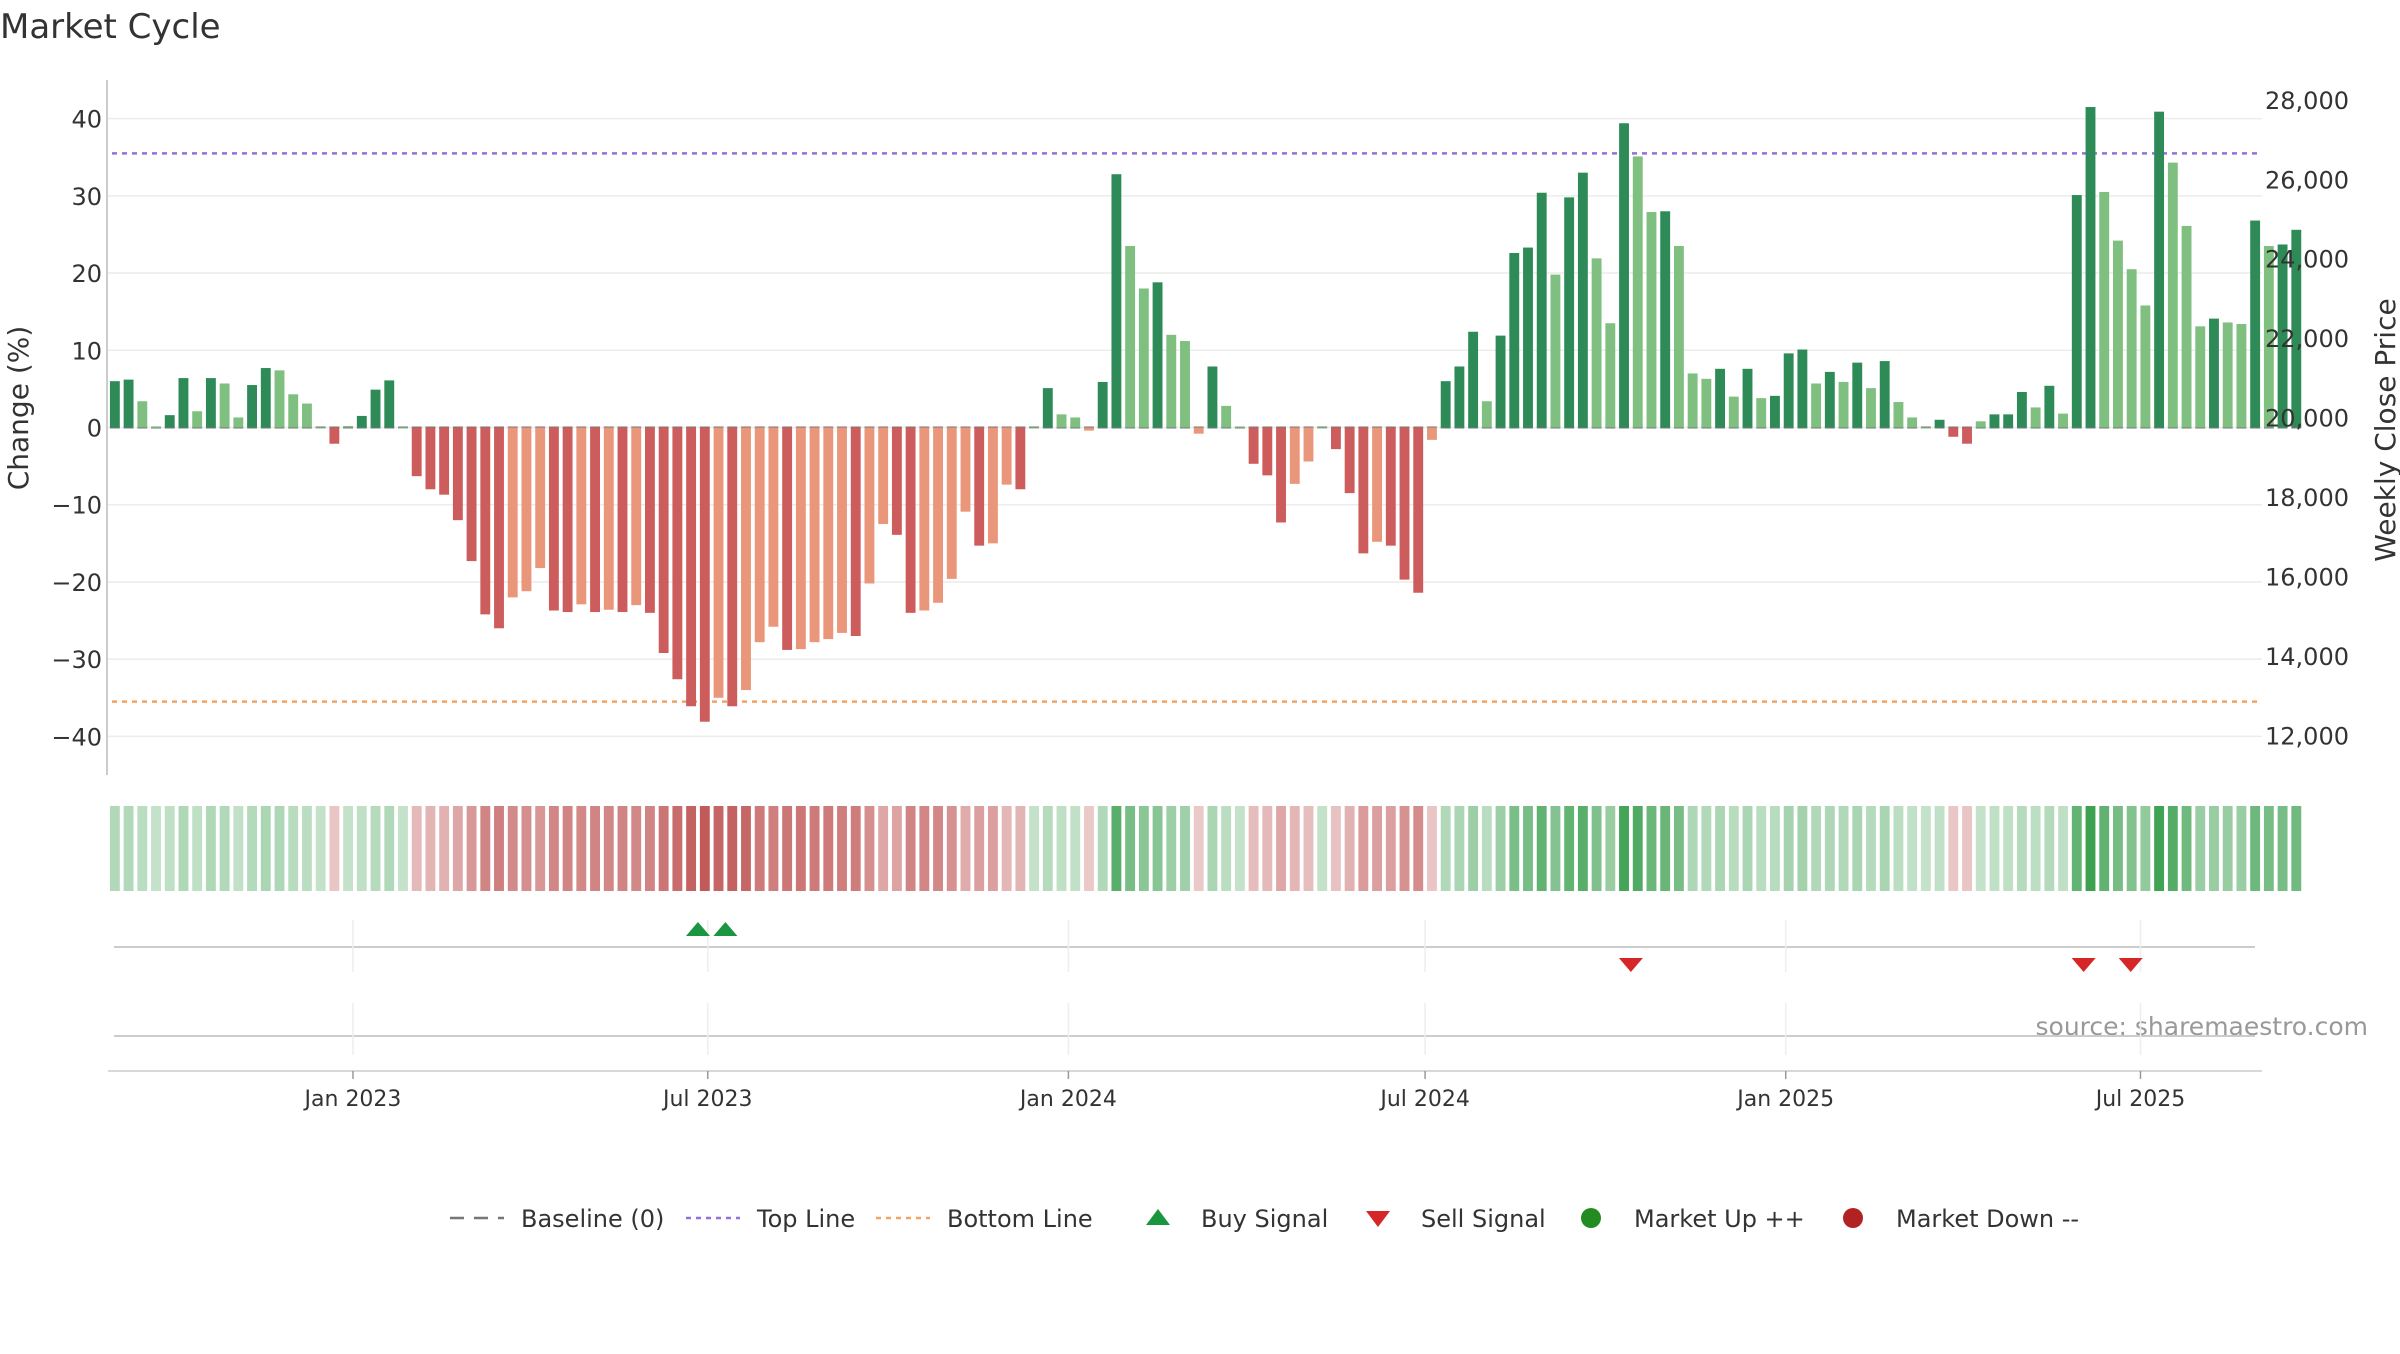 Image resolution: width=2400 pixels, height=1354 pixels. Describe the element at coordinates (1158, 1217) in the screenshot. I see `legend-swatch-buy` at that location.